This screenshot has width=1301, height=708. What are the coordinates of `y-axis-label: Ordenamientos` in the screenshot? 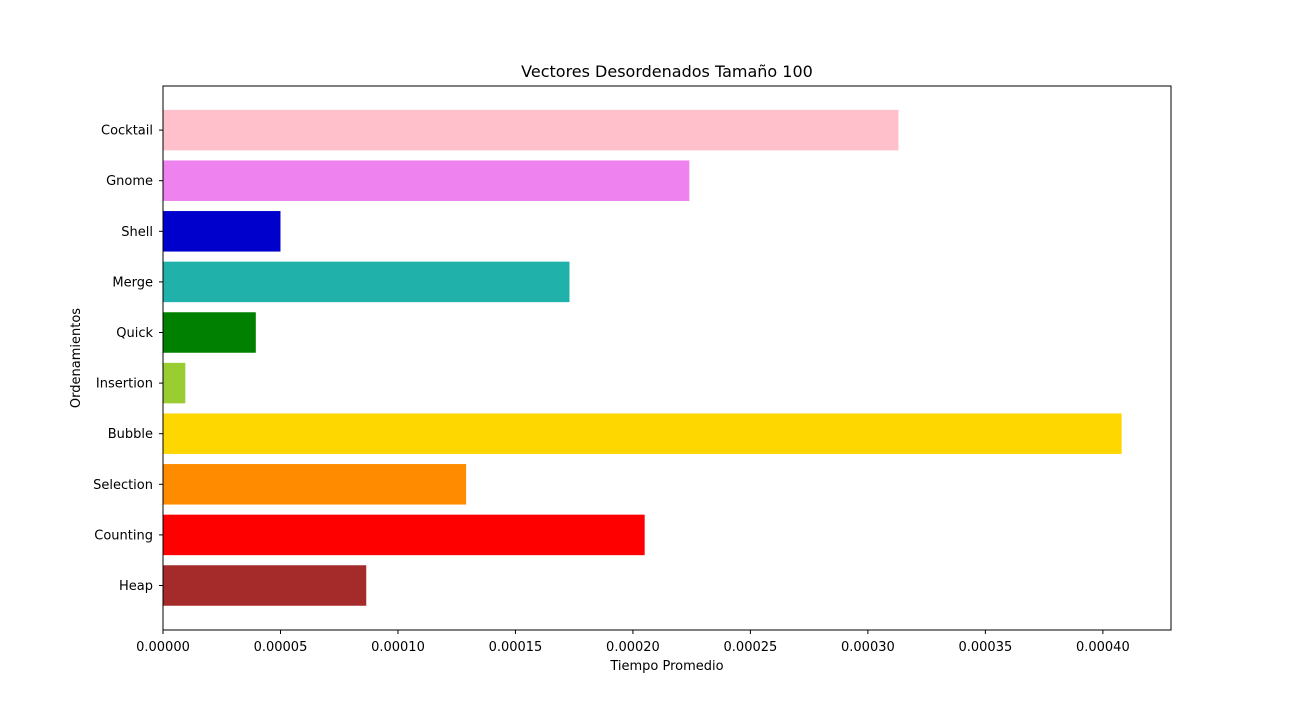 It's located at (76, 358).